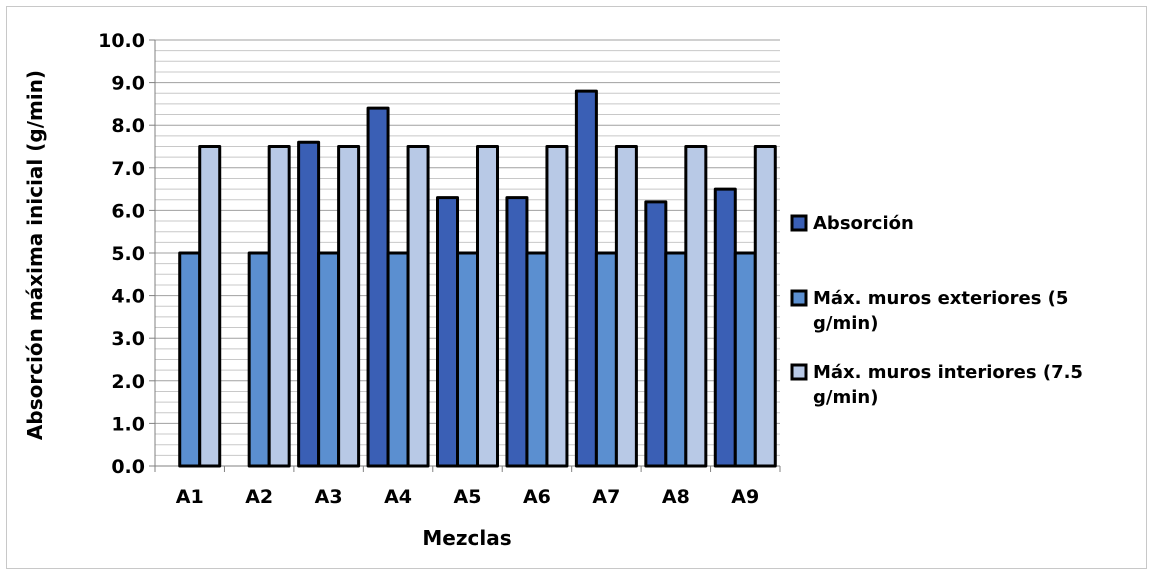  Describe the element at coordinates (676, 497) in the screenshot. I see `x-tick-label: A8` at that location.